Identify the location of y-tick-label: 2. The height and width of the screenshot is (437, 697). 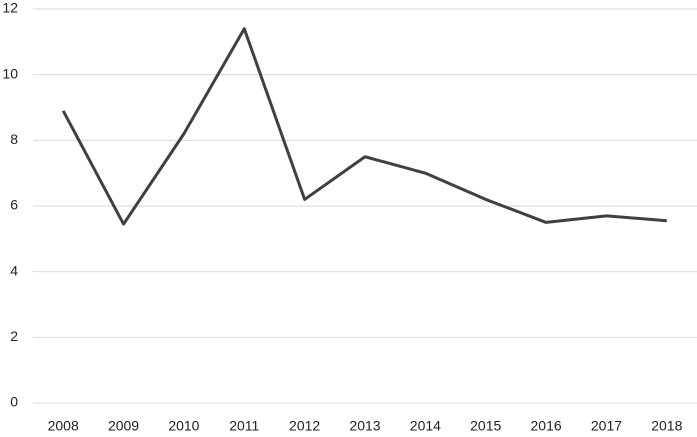
(14, 336).